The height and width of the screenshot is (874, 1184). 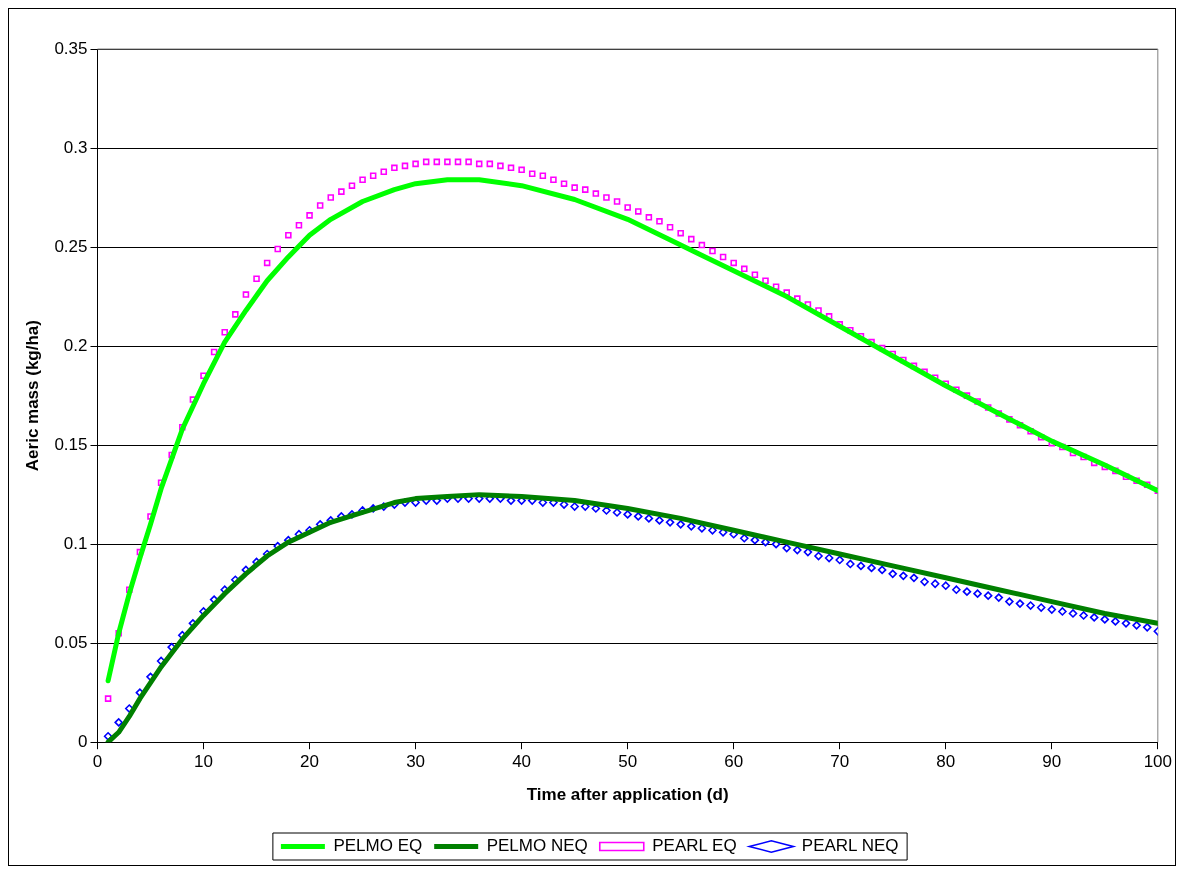 What do you see at coordinates (75, 543) in the screenshot?
I see `y-tick-label: 0.1` at bounding box center [75, 543].